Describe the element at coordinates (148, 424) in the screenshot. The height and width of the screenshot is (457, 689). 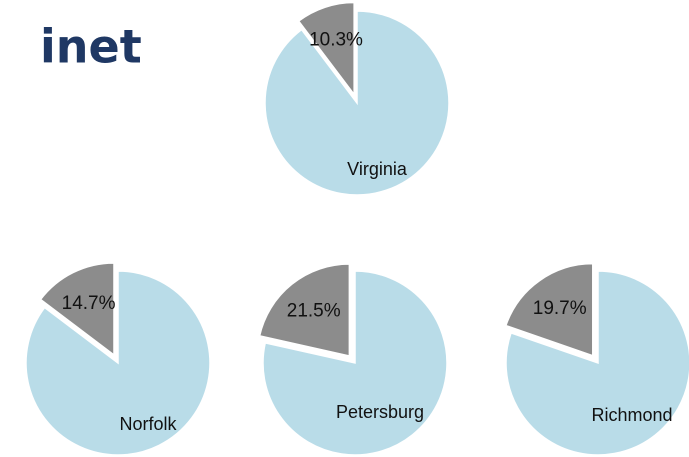
I see `pie-title: Norfolk` at that location.